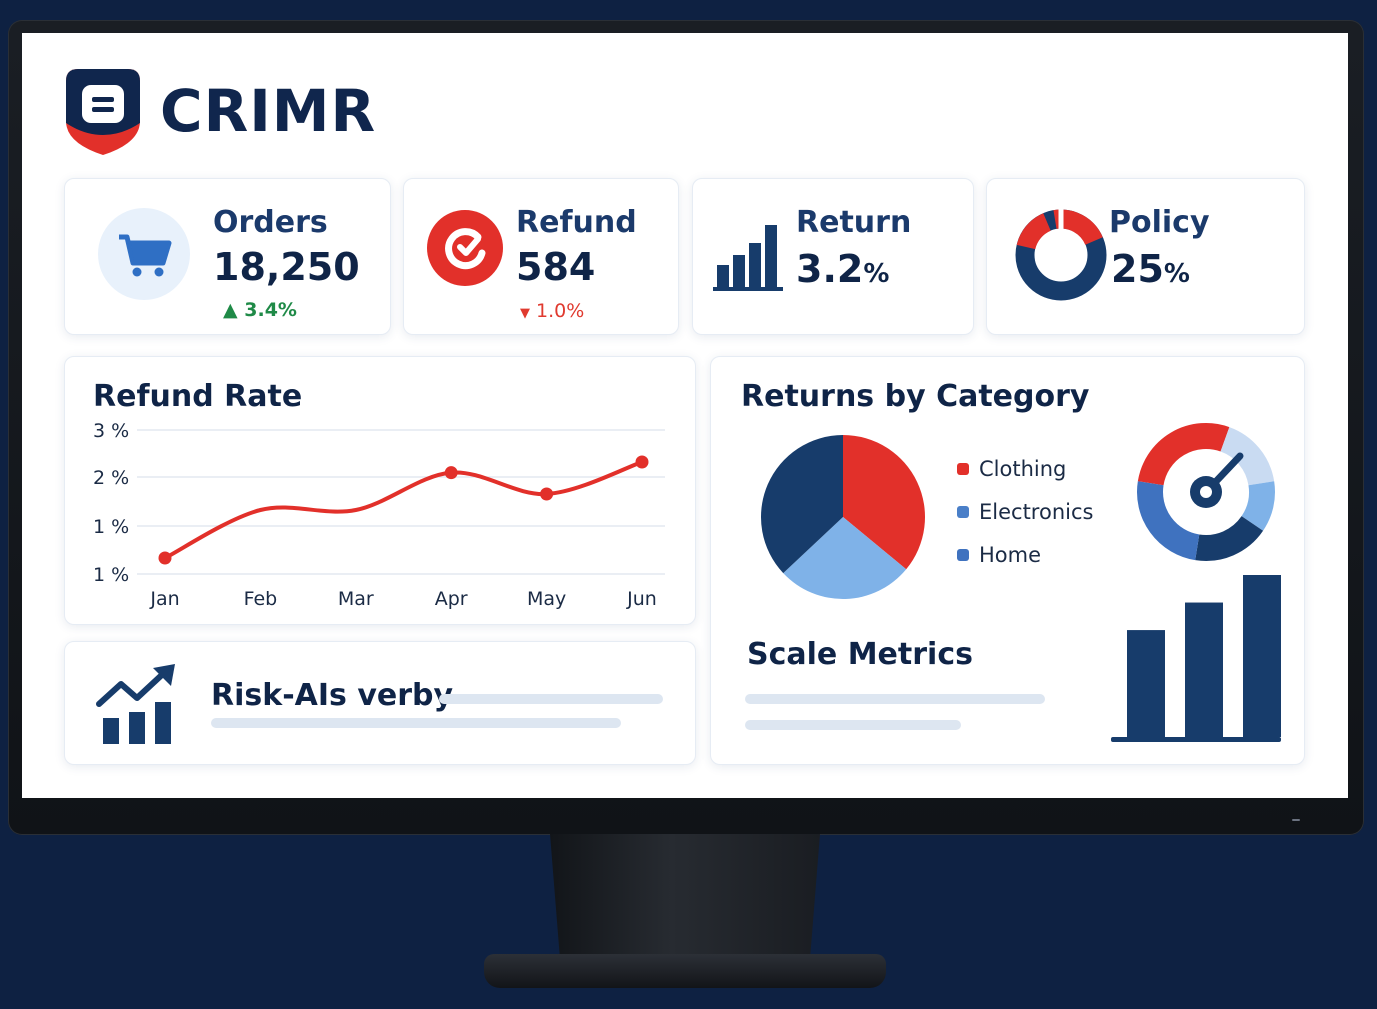 The height and width of the screenshot is (1009, 1377). I want to click on x-tick-label: Jun, so click(641, 599).